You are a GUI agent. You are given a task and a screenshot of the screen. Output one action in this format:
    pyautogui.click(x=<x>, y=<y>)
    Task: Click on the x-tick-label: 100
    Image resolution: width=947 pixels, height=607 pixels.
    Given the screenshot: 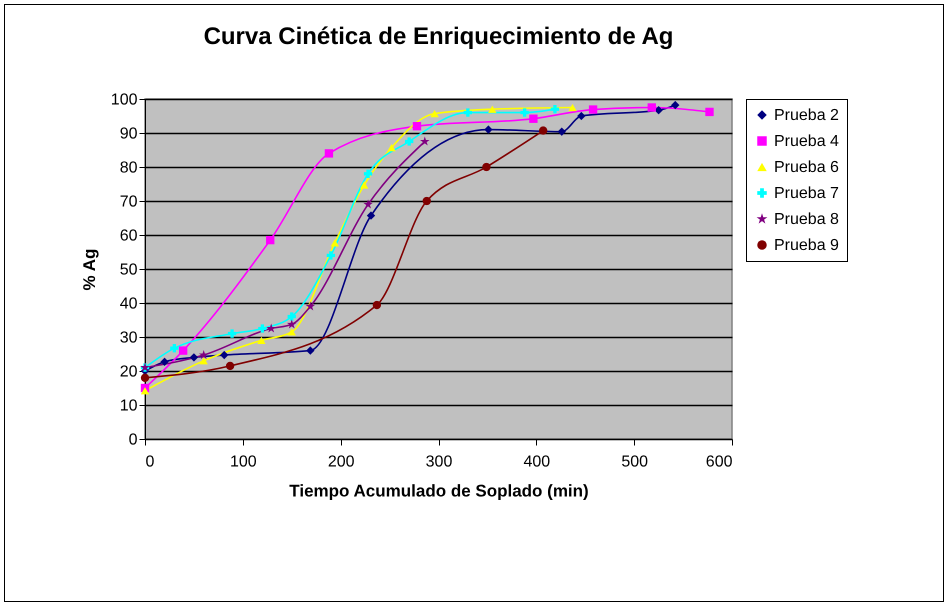 What is the action you would take?
    pyautogui.click(x=243, y=462)
    